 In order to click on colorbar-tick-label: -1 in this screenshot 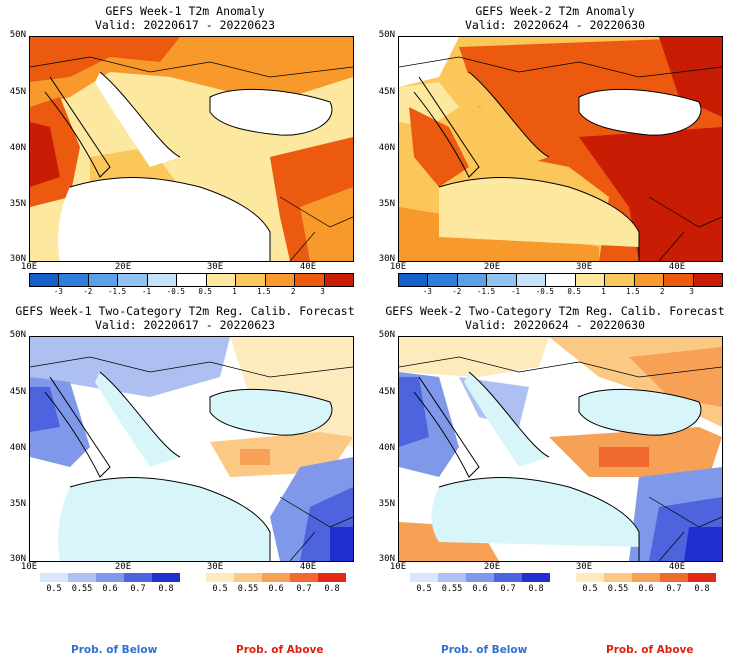, I will do `click(146, 291)`.